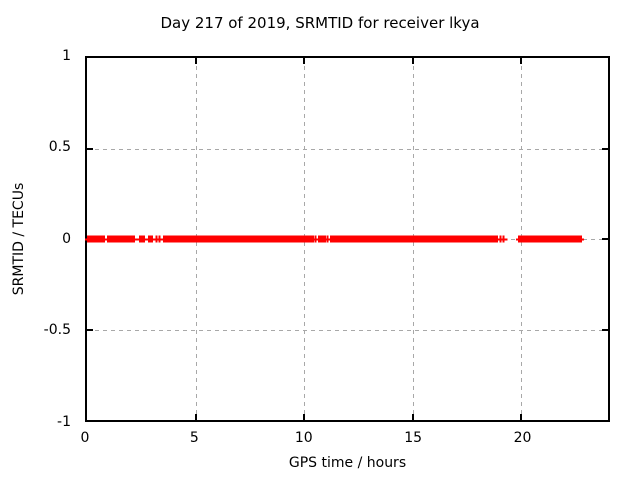 Image resolution: width=640 pixels, height=480 pixels. Describe the element at coordinates (64, 421) in the screenshot. I see `y-tick-label: -1` at that location.